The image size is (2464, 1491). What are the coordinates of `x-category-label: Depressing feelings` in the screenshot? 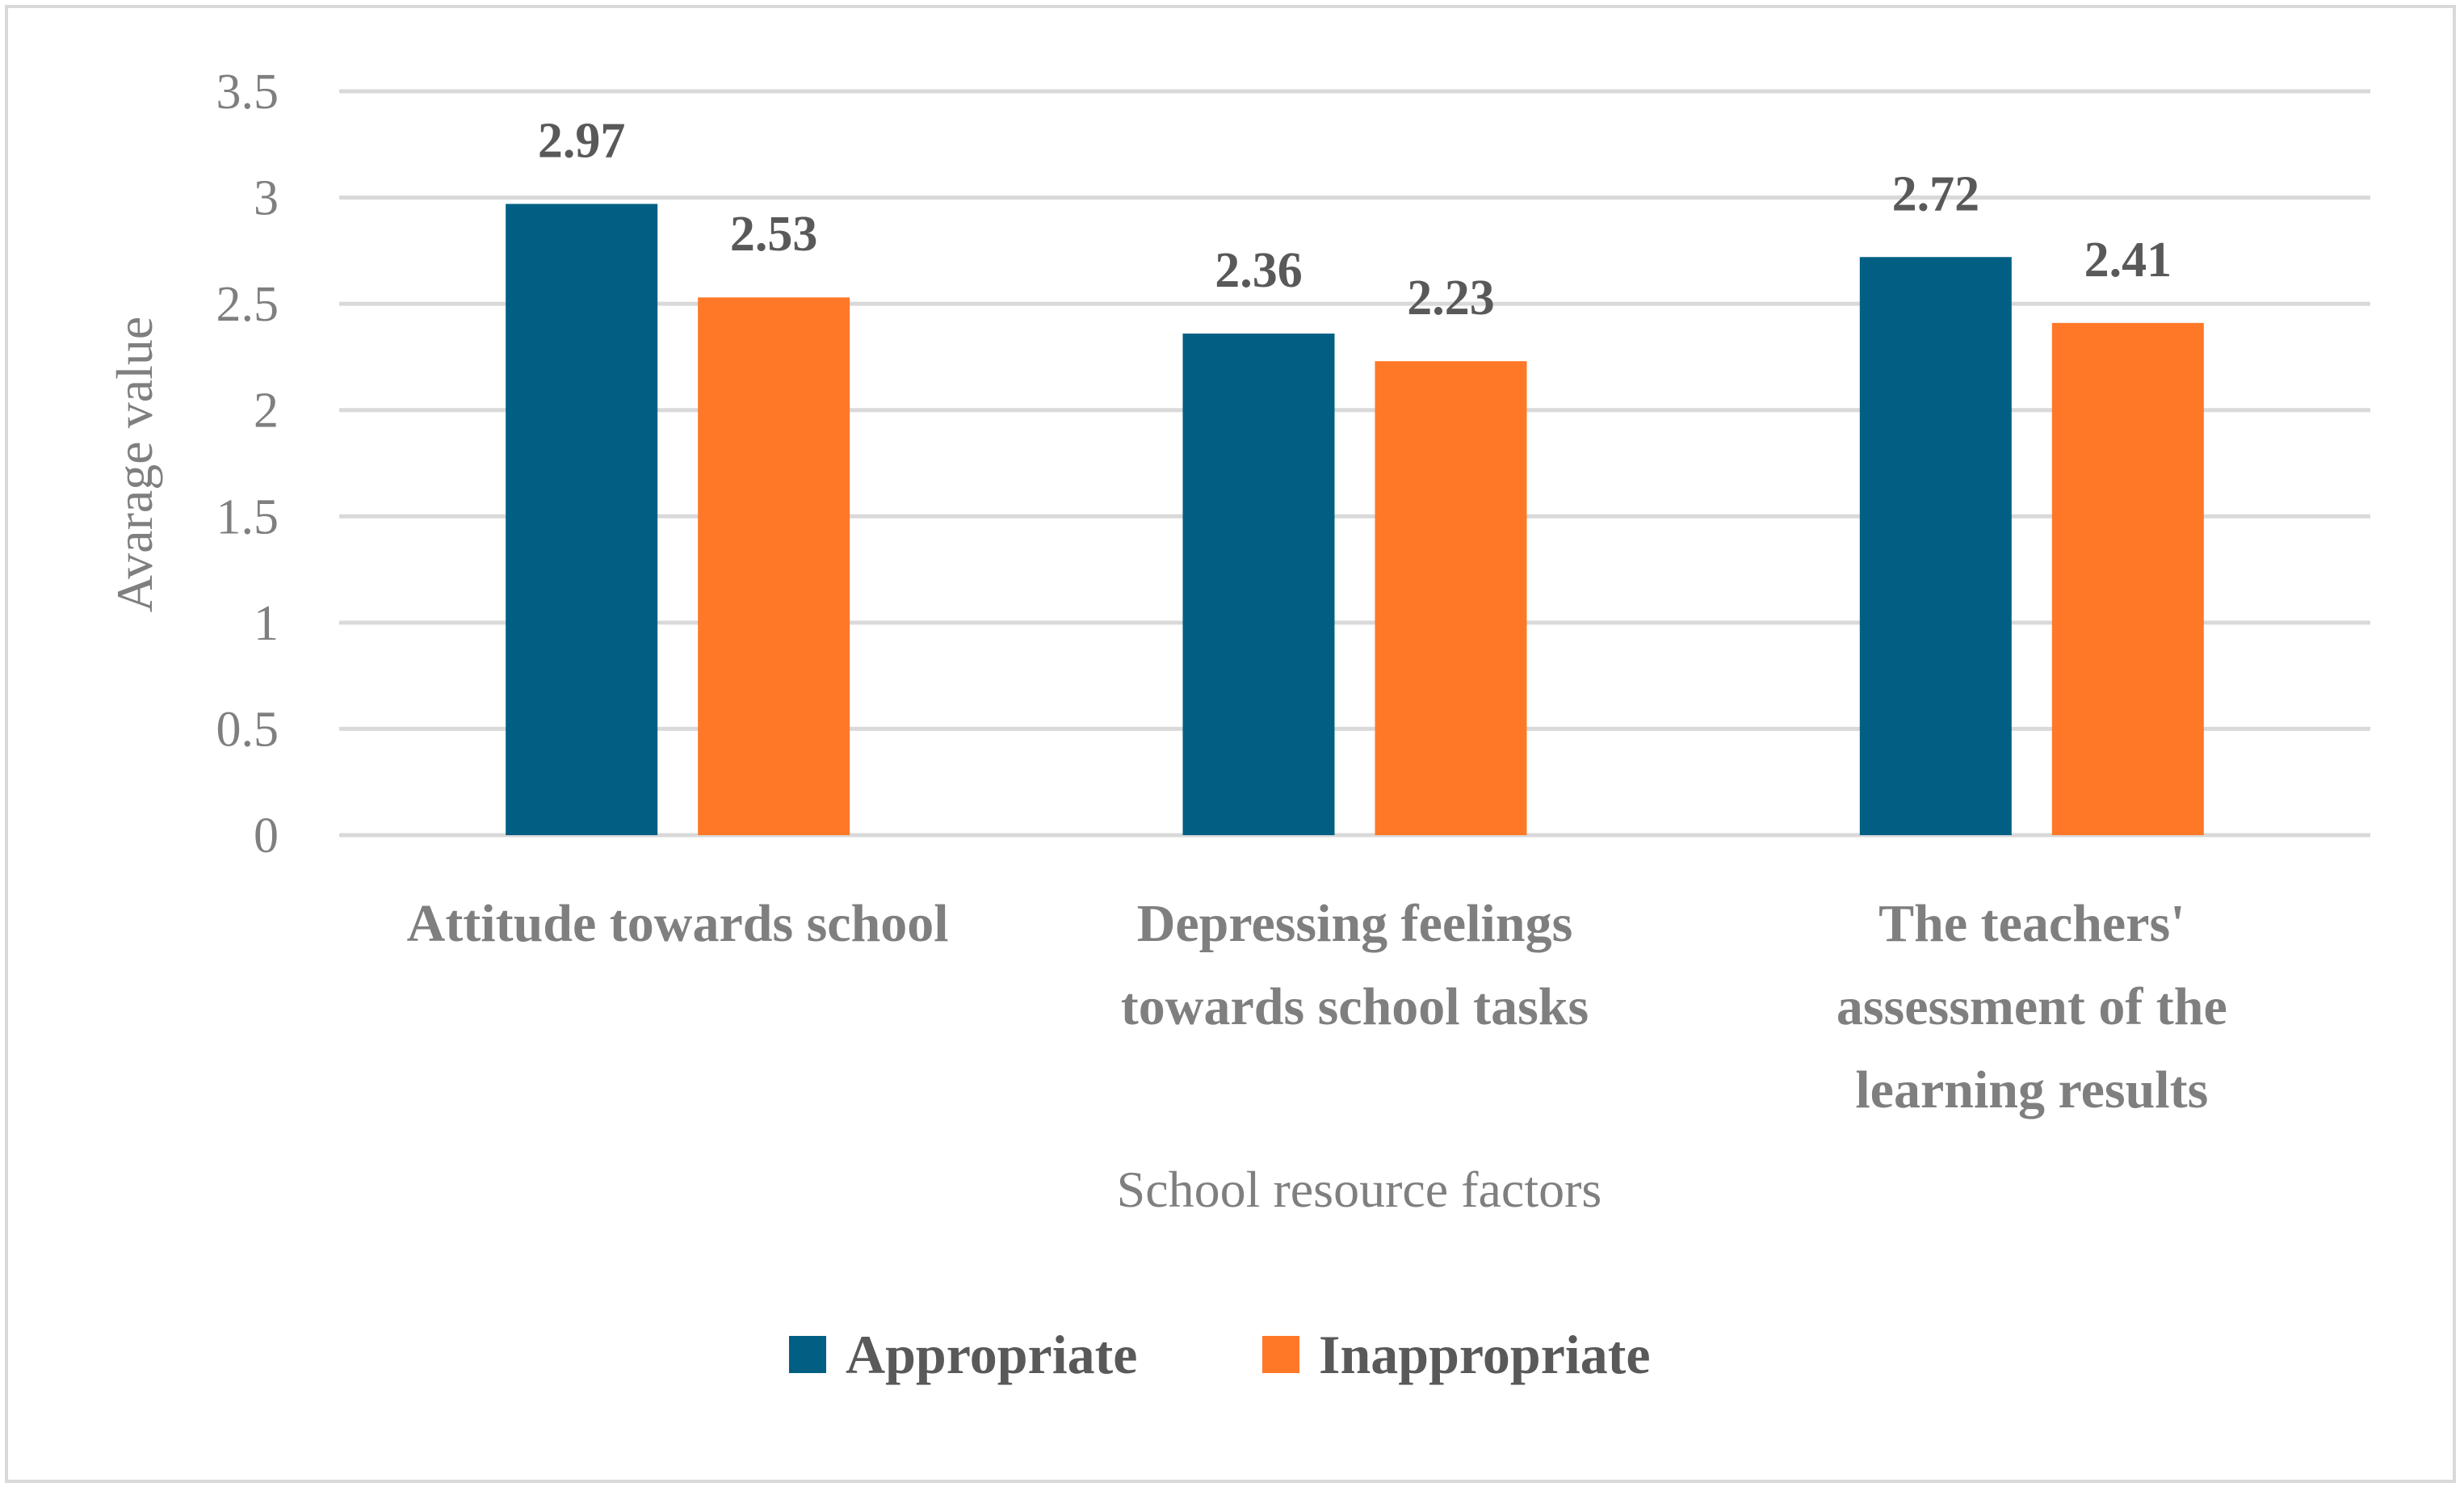 It's located at (1355, 924).